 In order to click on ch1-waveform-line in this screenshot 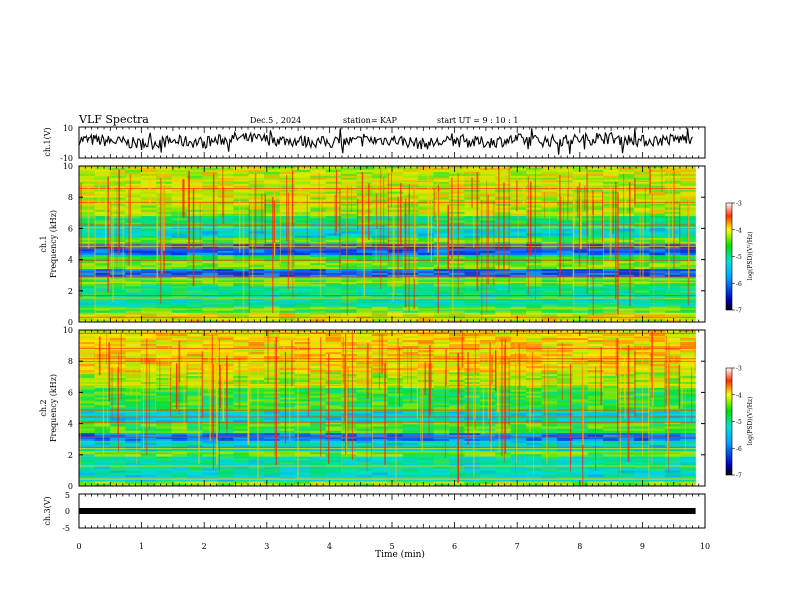, I will do `click(385, 141)`.